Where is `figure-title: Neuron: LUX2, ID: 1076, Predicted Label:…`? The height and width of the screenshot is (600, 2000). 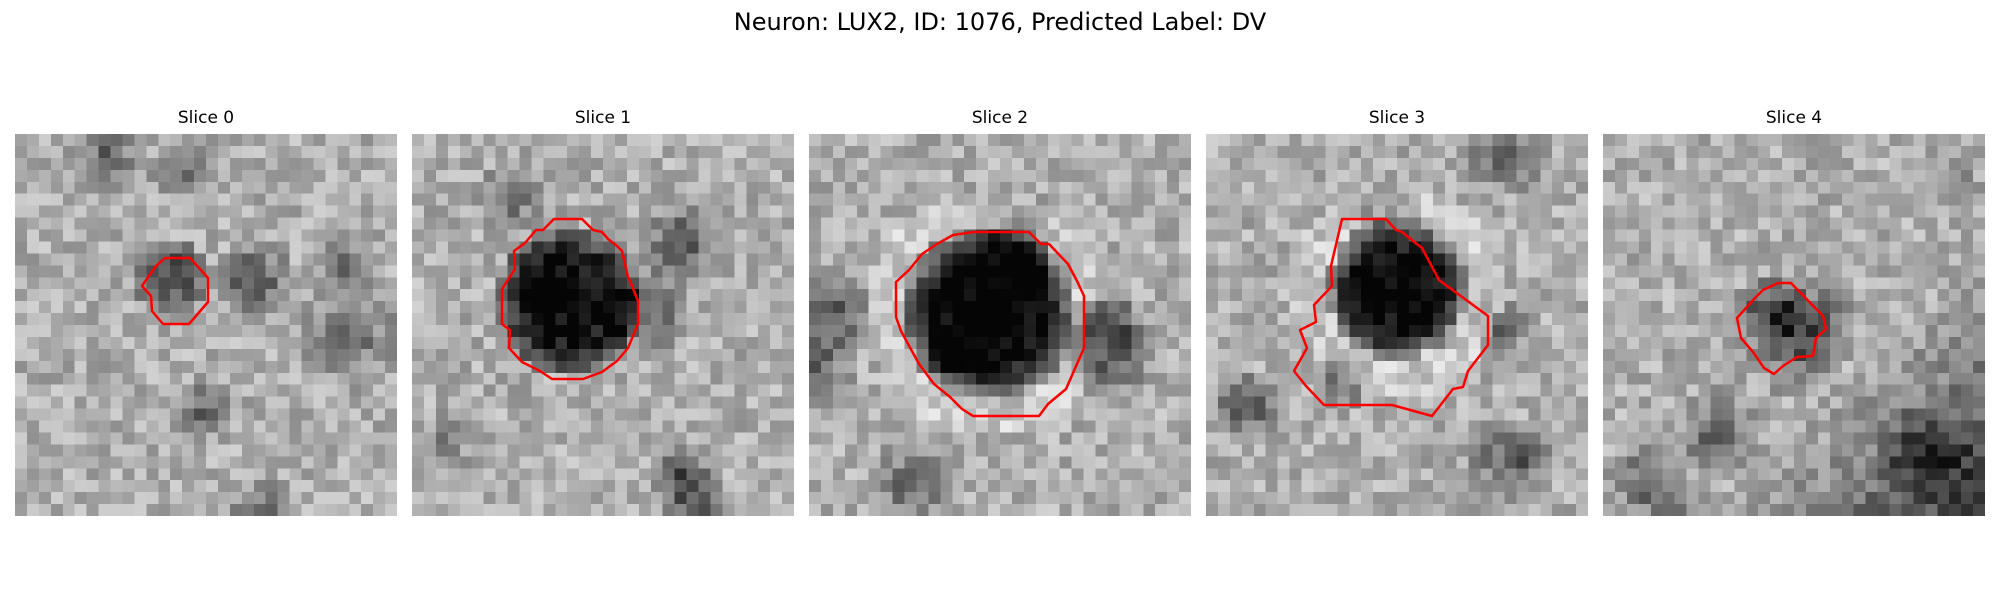 figure-title: Neuron: LUX2, ID: 1076, Predicted Label:… is located at coordinates (1000, 22).